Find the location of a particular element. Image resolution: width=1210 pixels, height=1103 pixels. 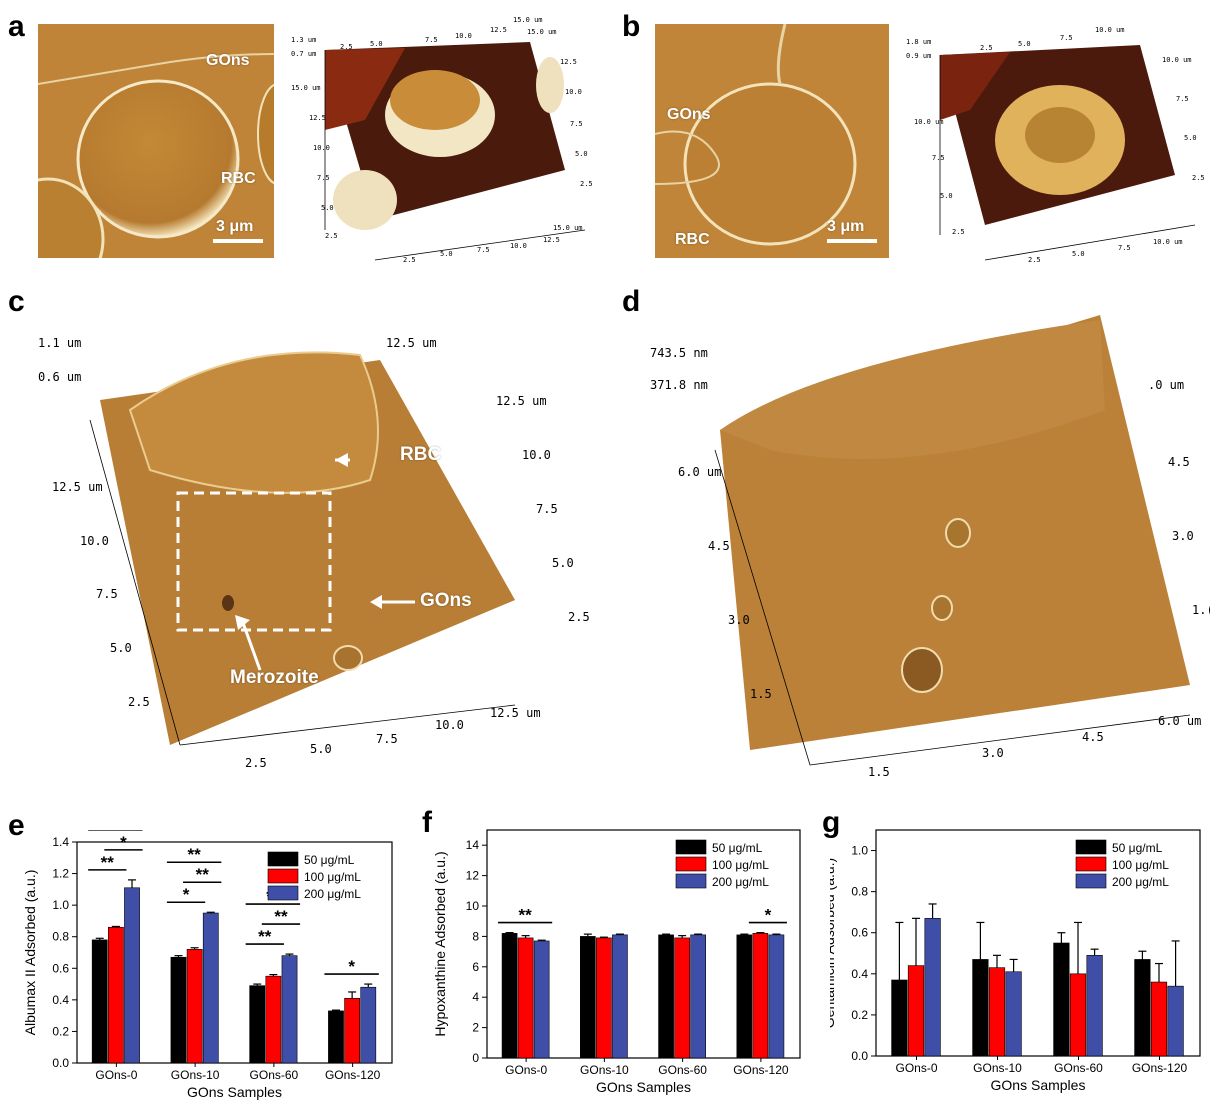

right-tick-c-6: 2.5 is located at coordinates (579, 617).